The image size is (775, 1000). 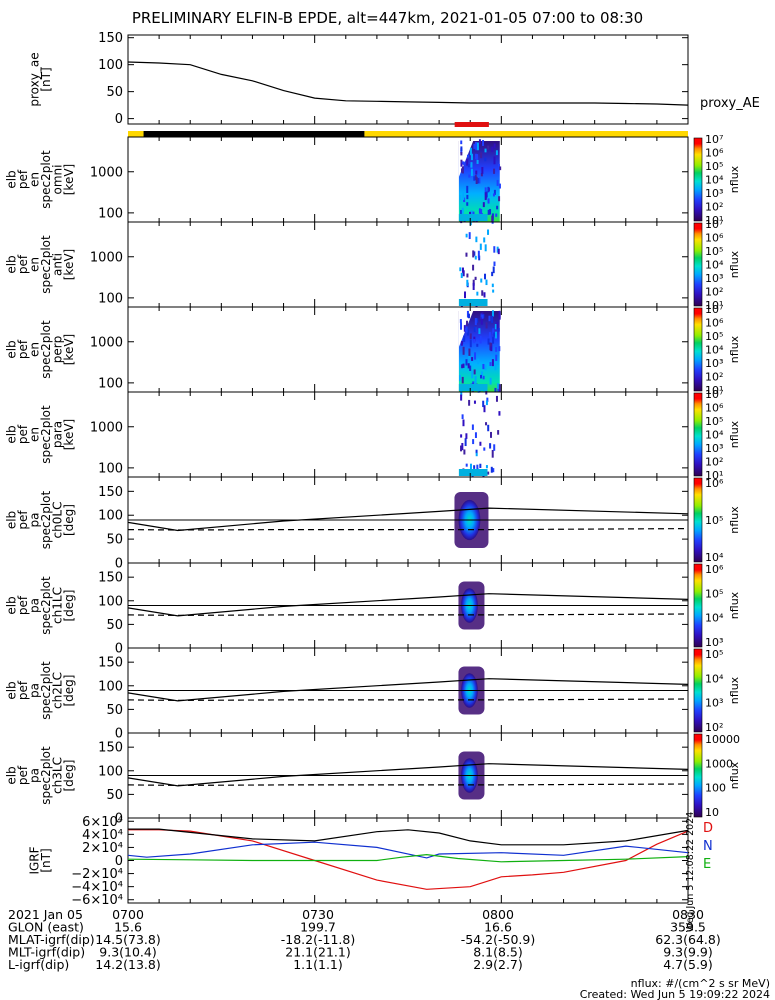 What do you see at coordinates (714, 305) in the screenshot?
I see `colorbar-label: 10¹` at bounding box center [714, 305].